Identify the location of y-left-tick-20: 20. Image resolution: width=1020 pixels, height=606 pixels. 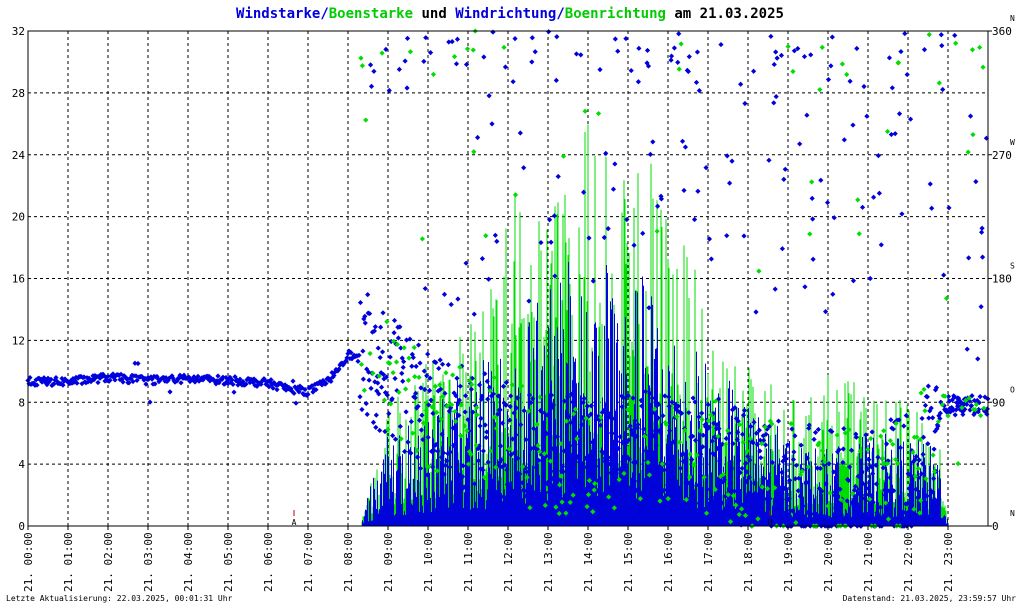
(18, 217).